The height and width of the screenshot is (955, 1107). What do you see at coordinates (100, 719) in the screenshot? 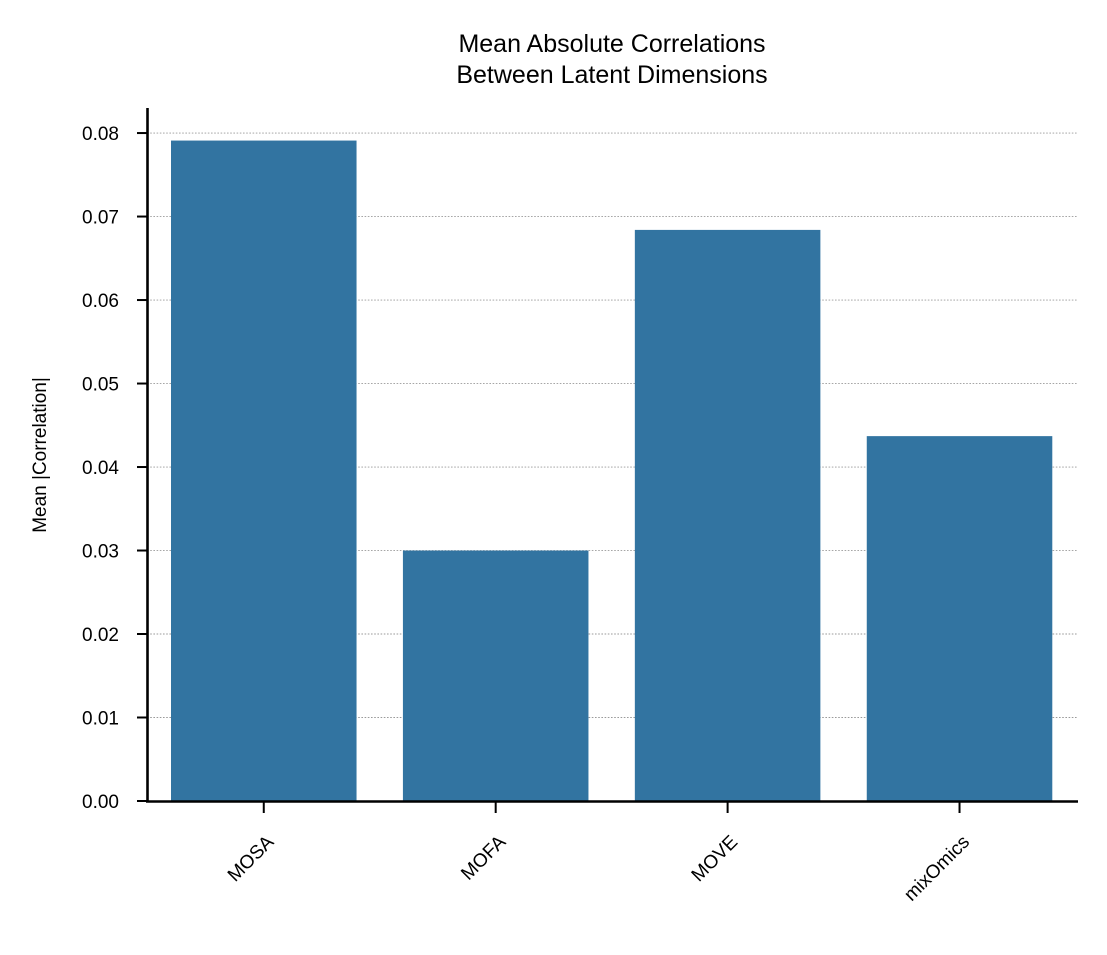
I see `y-tick-label: 0.01` at bounding box center [100, 719].